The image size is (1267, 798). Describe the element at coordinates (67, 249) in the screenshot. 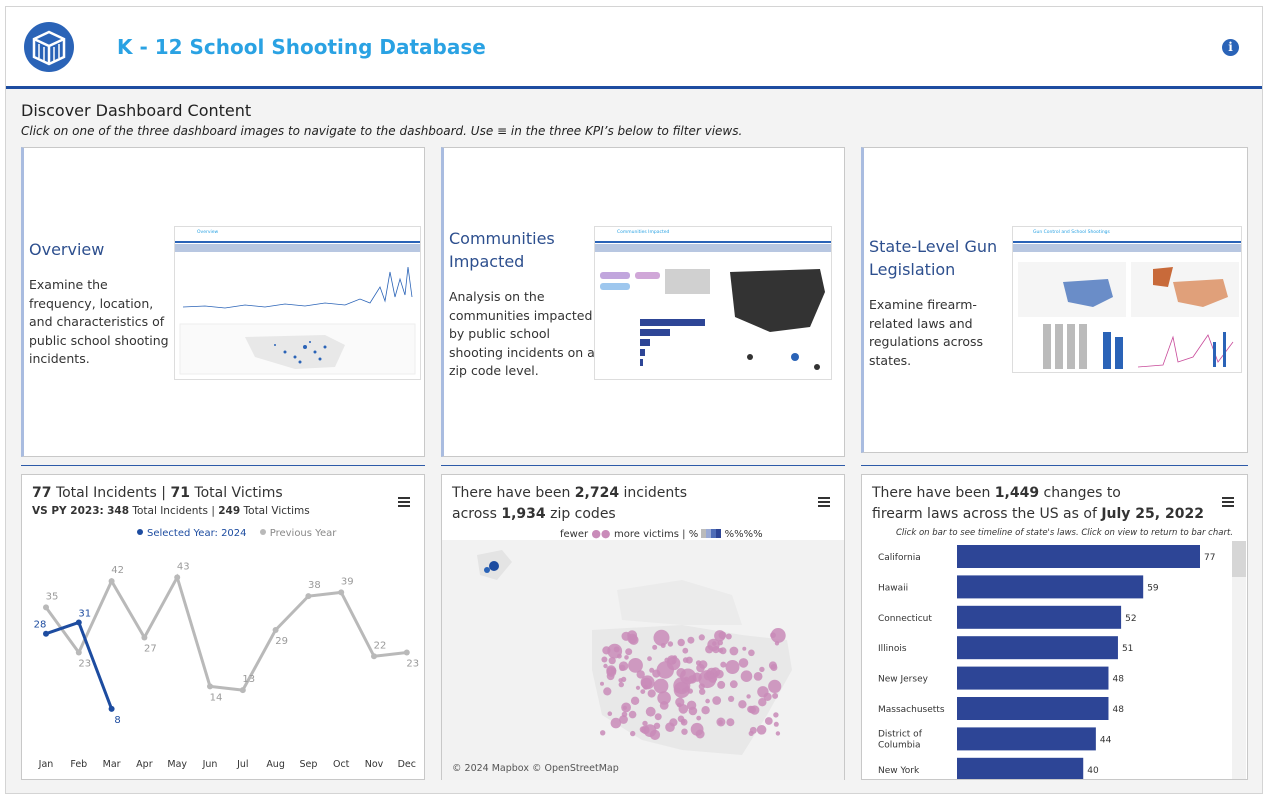

I see `card-title: Overview` at that location.